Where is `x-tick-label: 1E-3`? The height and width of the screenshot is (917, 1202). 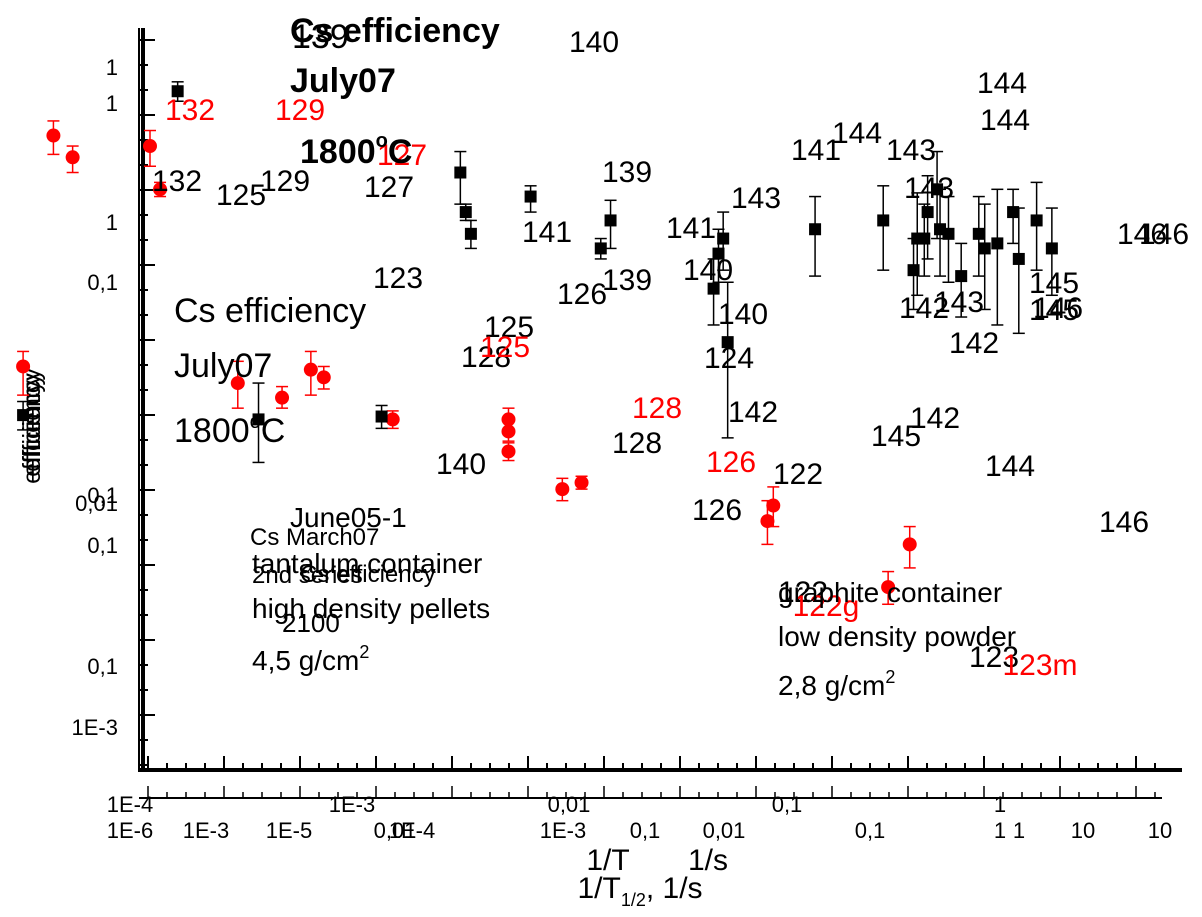
x-tick-label: 1E-3 is located at coordinates (563, 830).